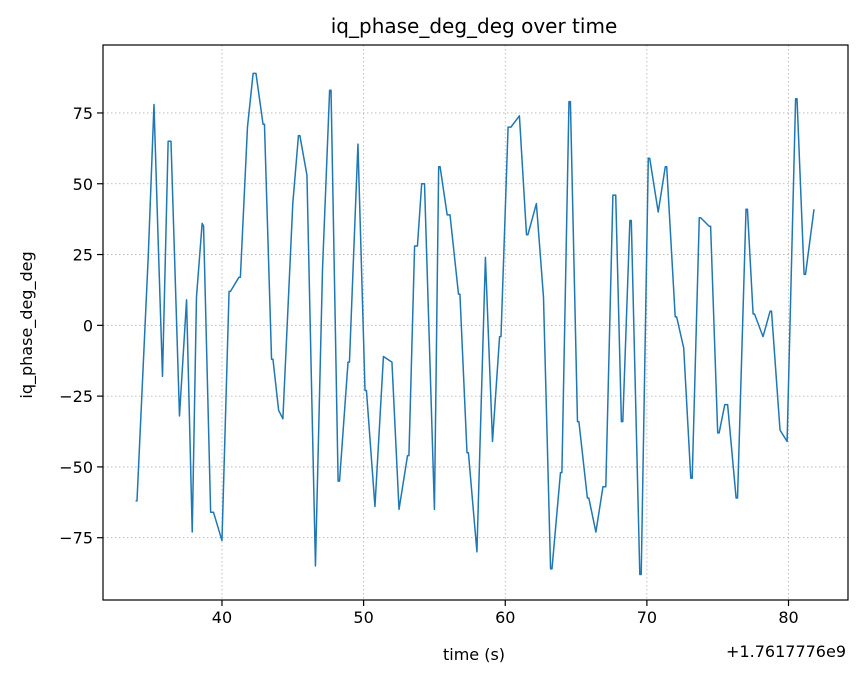  Describe the element at coordinates (88, 325) in the screenshot. I see `y-tick-label: 0` at that location.